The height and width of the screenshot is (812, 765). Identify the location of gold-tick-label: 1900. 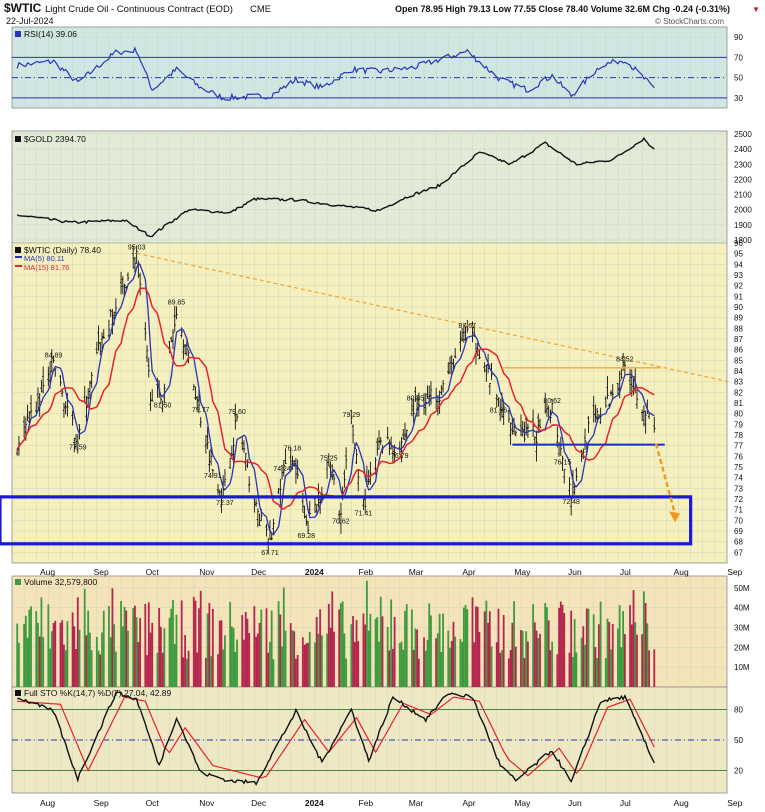
(743, 225).